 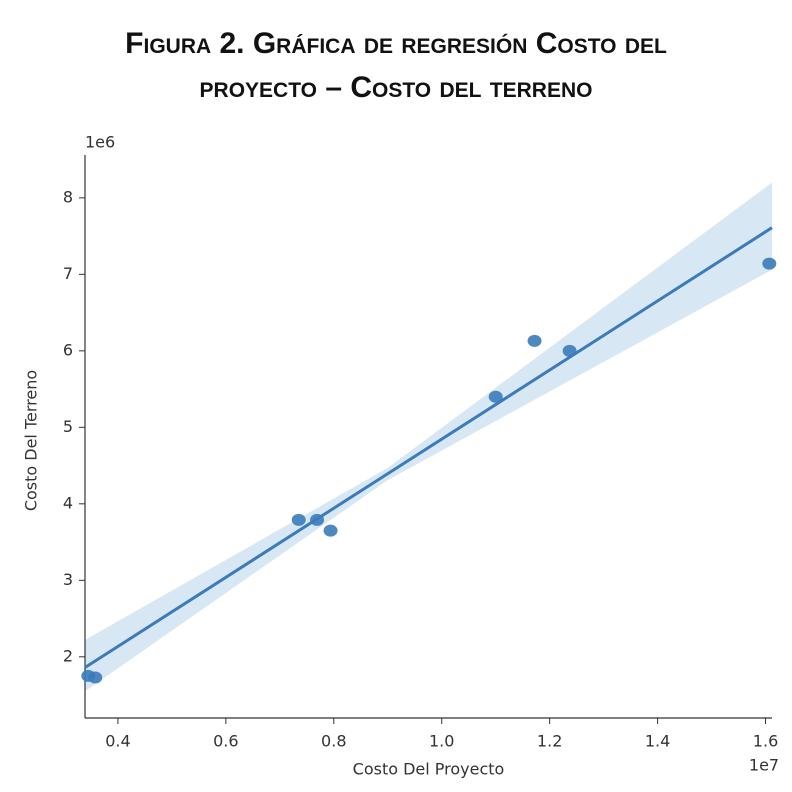 I want to click on y-axis-label: Costo Del Terreno, so click(x=31, y=440).